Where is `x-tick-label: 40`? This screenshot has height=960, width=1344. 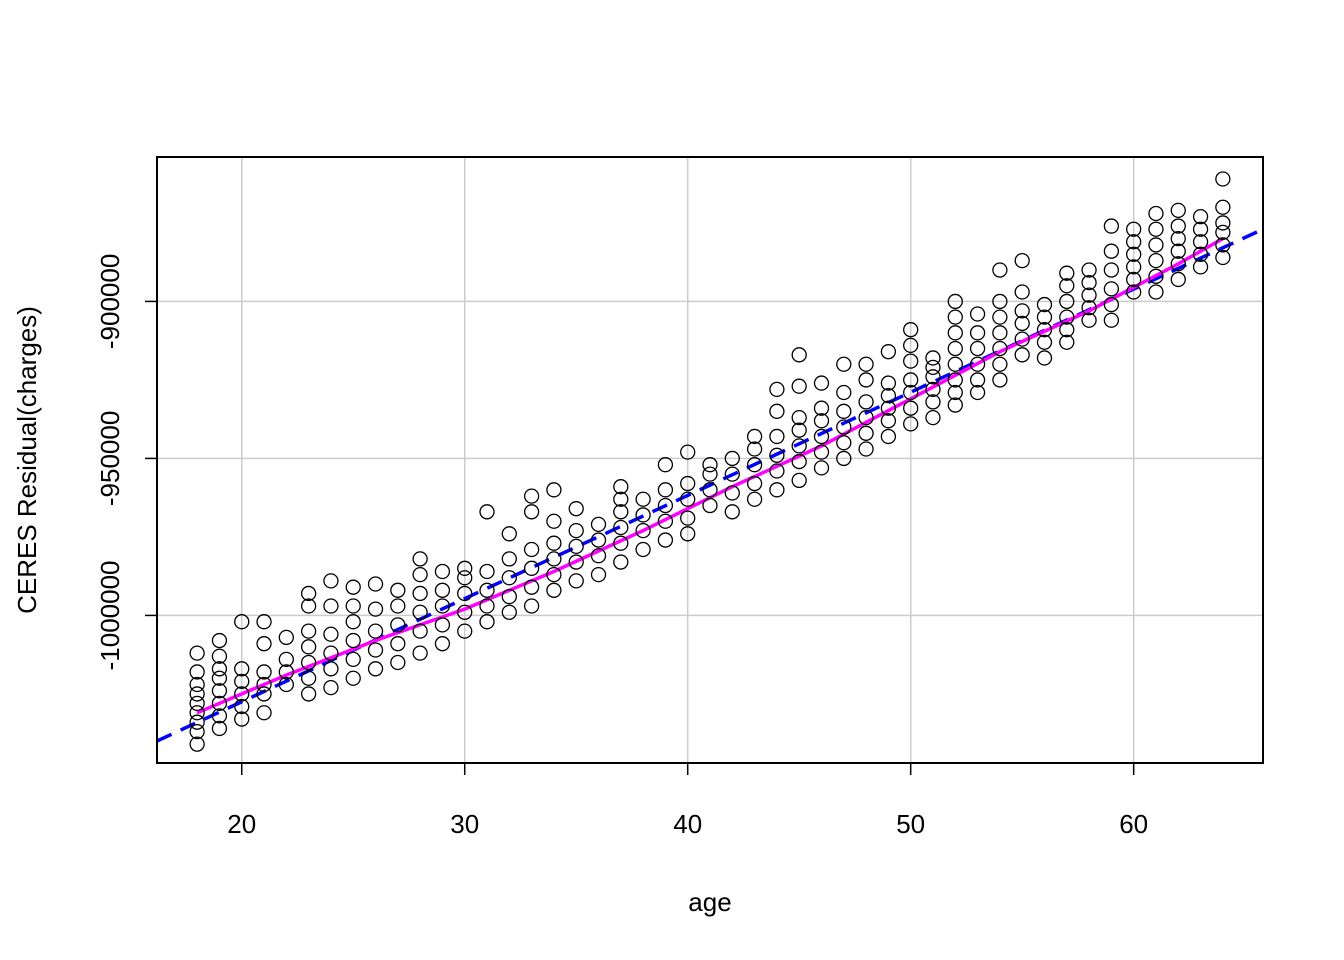
x-tick-label: 40 is located at coordinates (687, 824).